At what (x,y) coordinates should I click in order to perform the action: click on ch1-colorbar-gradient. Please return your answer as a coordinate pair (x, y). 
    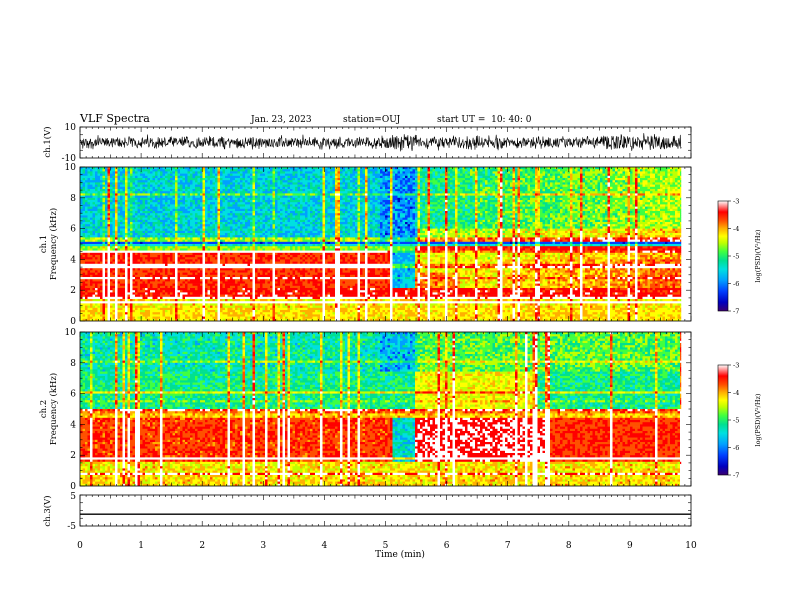
    Looking at the image, I should click on (723, 256).